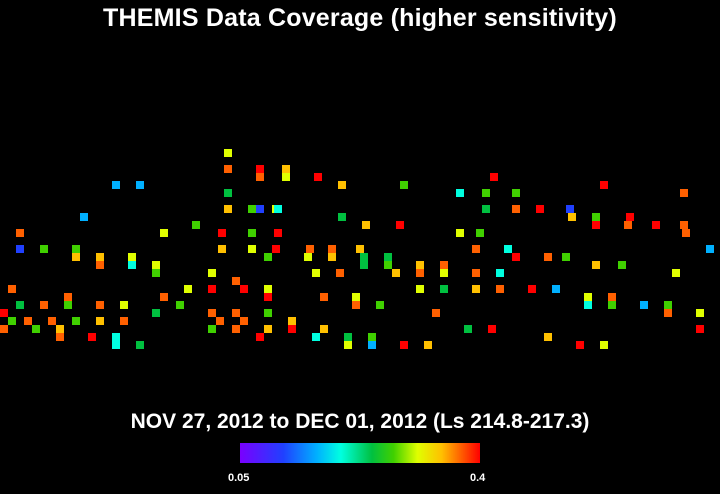 Image resolution: width=720 pixels, height=494 pixels. What do you see at coordinates (360, 453) in the screenshot?
I see `colorbar` at bounding box center [360, 453].